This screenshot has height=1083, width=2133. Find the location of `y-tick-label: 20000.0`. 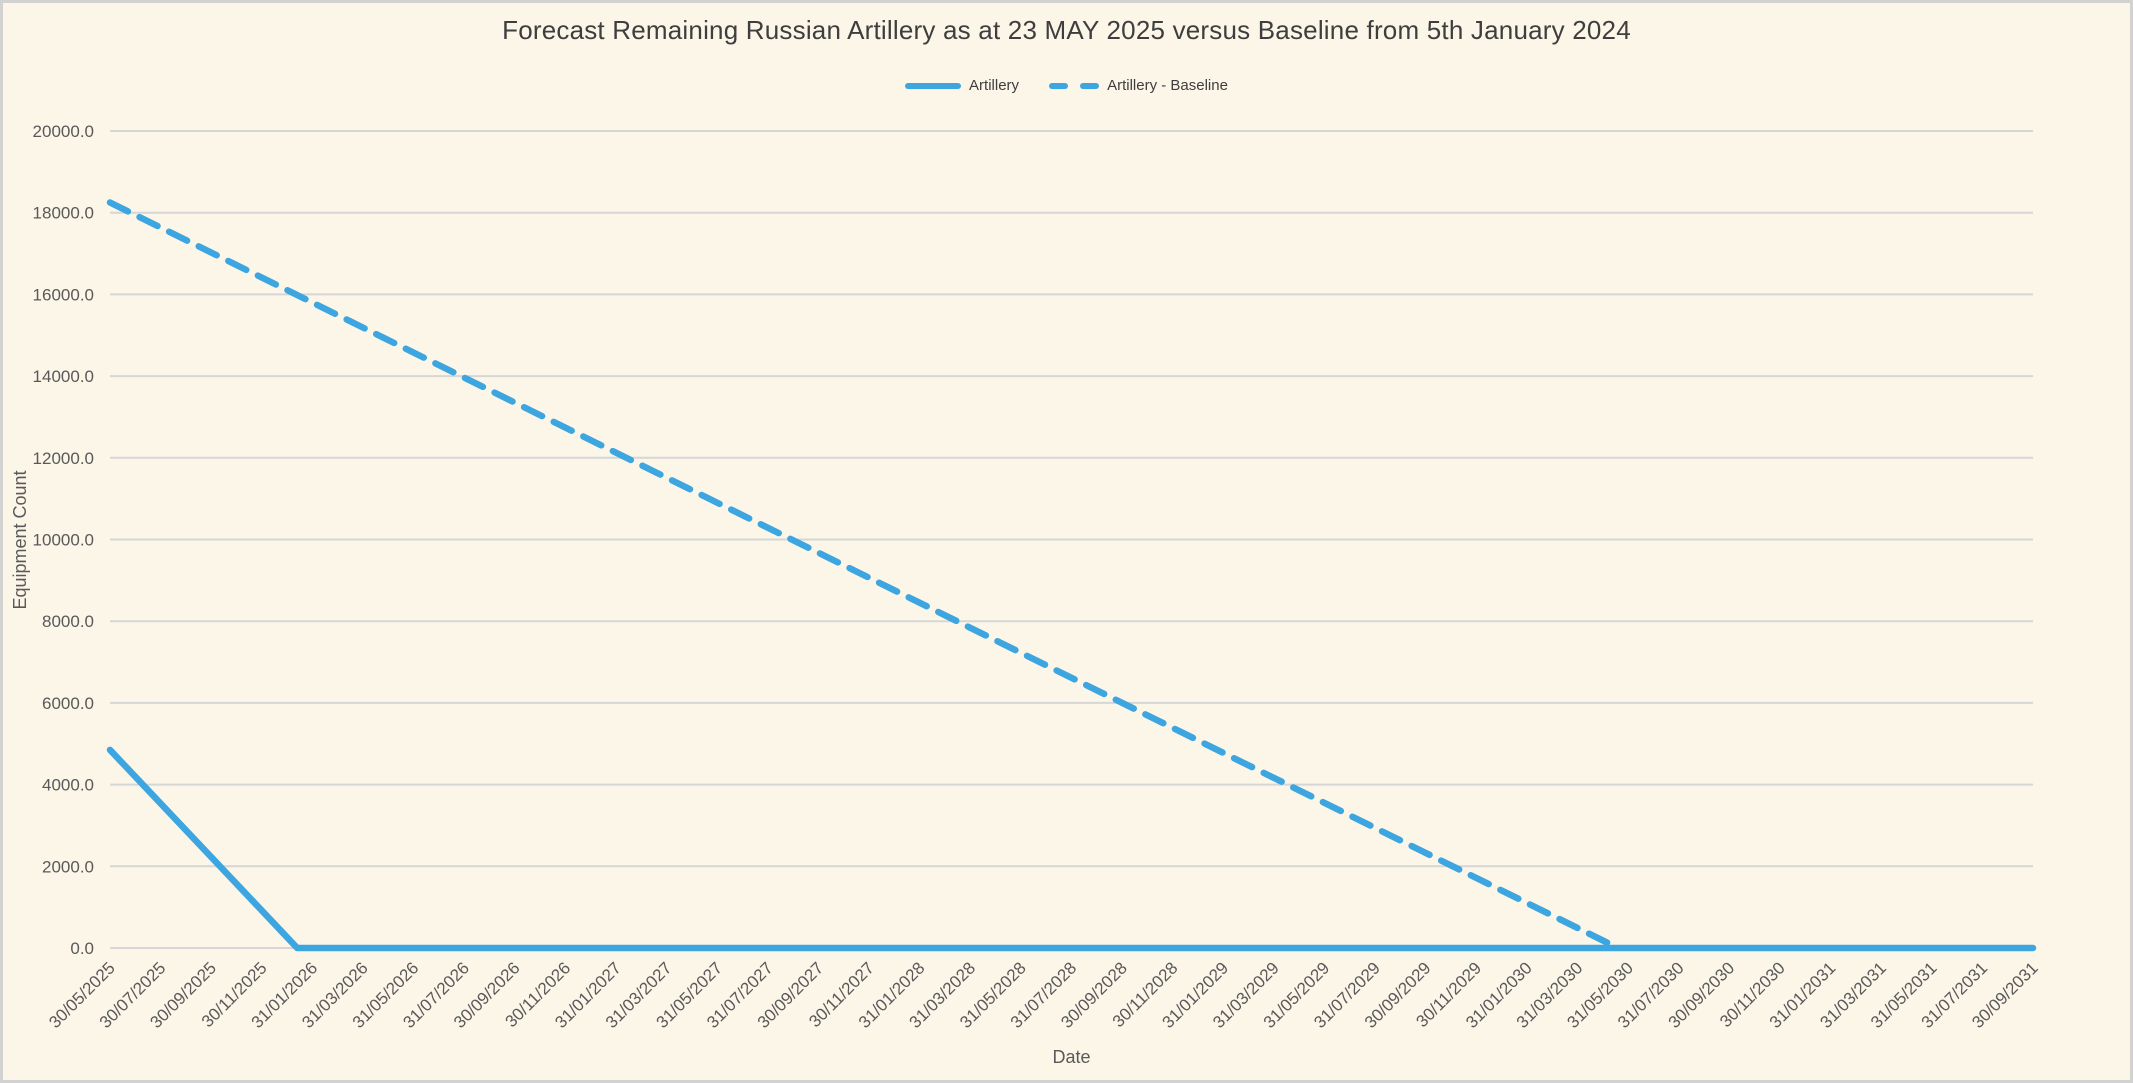

y-tick-label: 20000.0 is located at coordinates (63, 131).